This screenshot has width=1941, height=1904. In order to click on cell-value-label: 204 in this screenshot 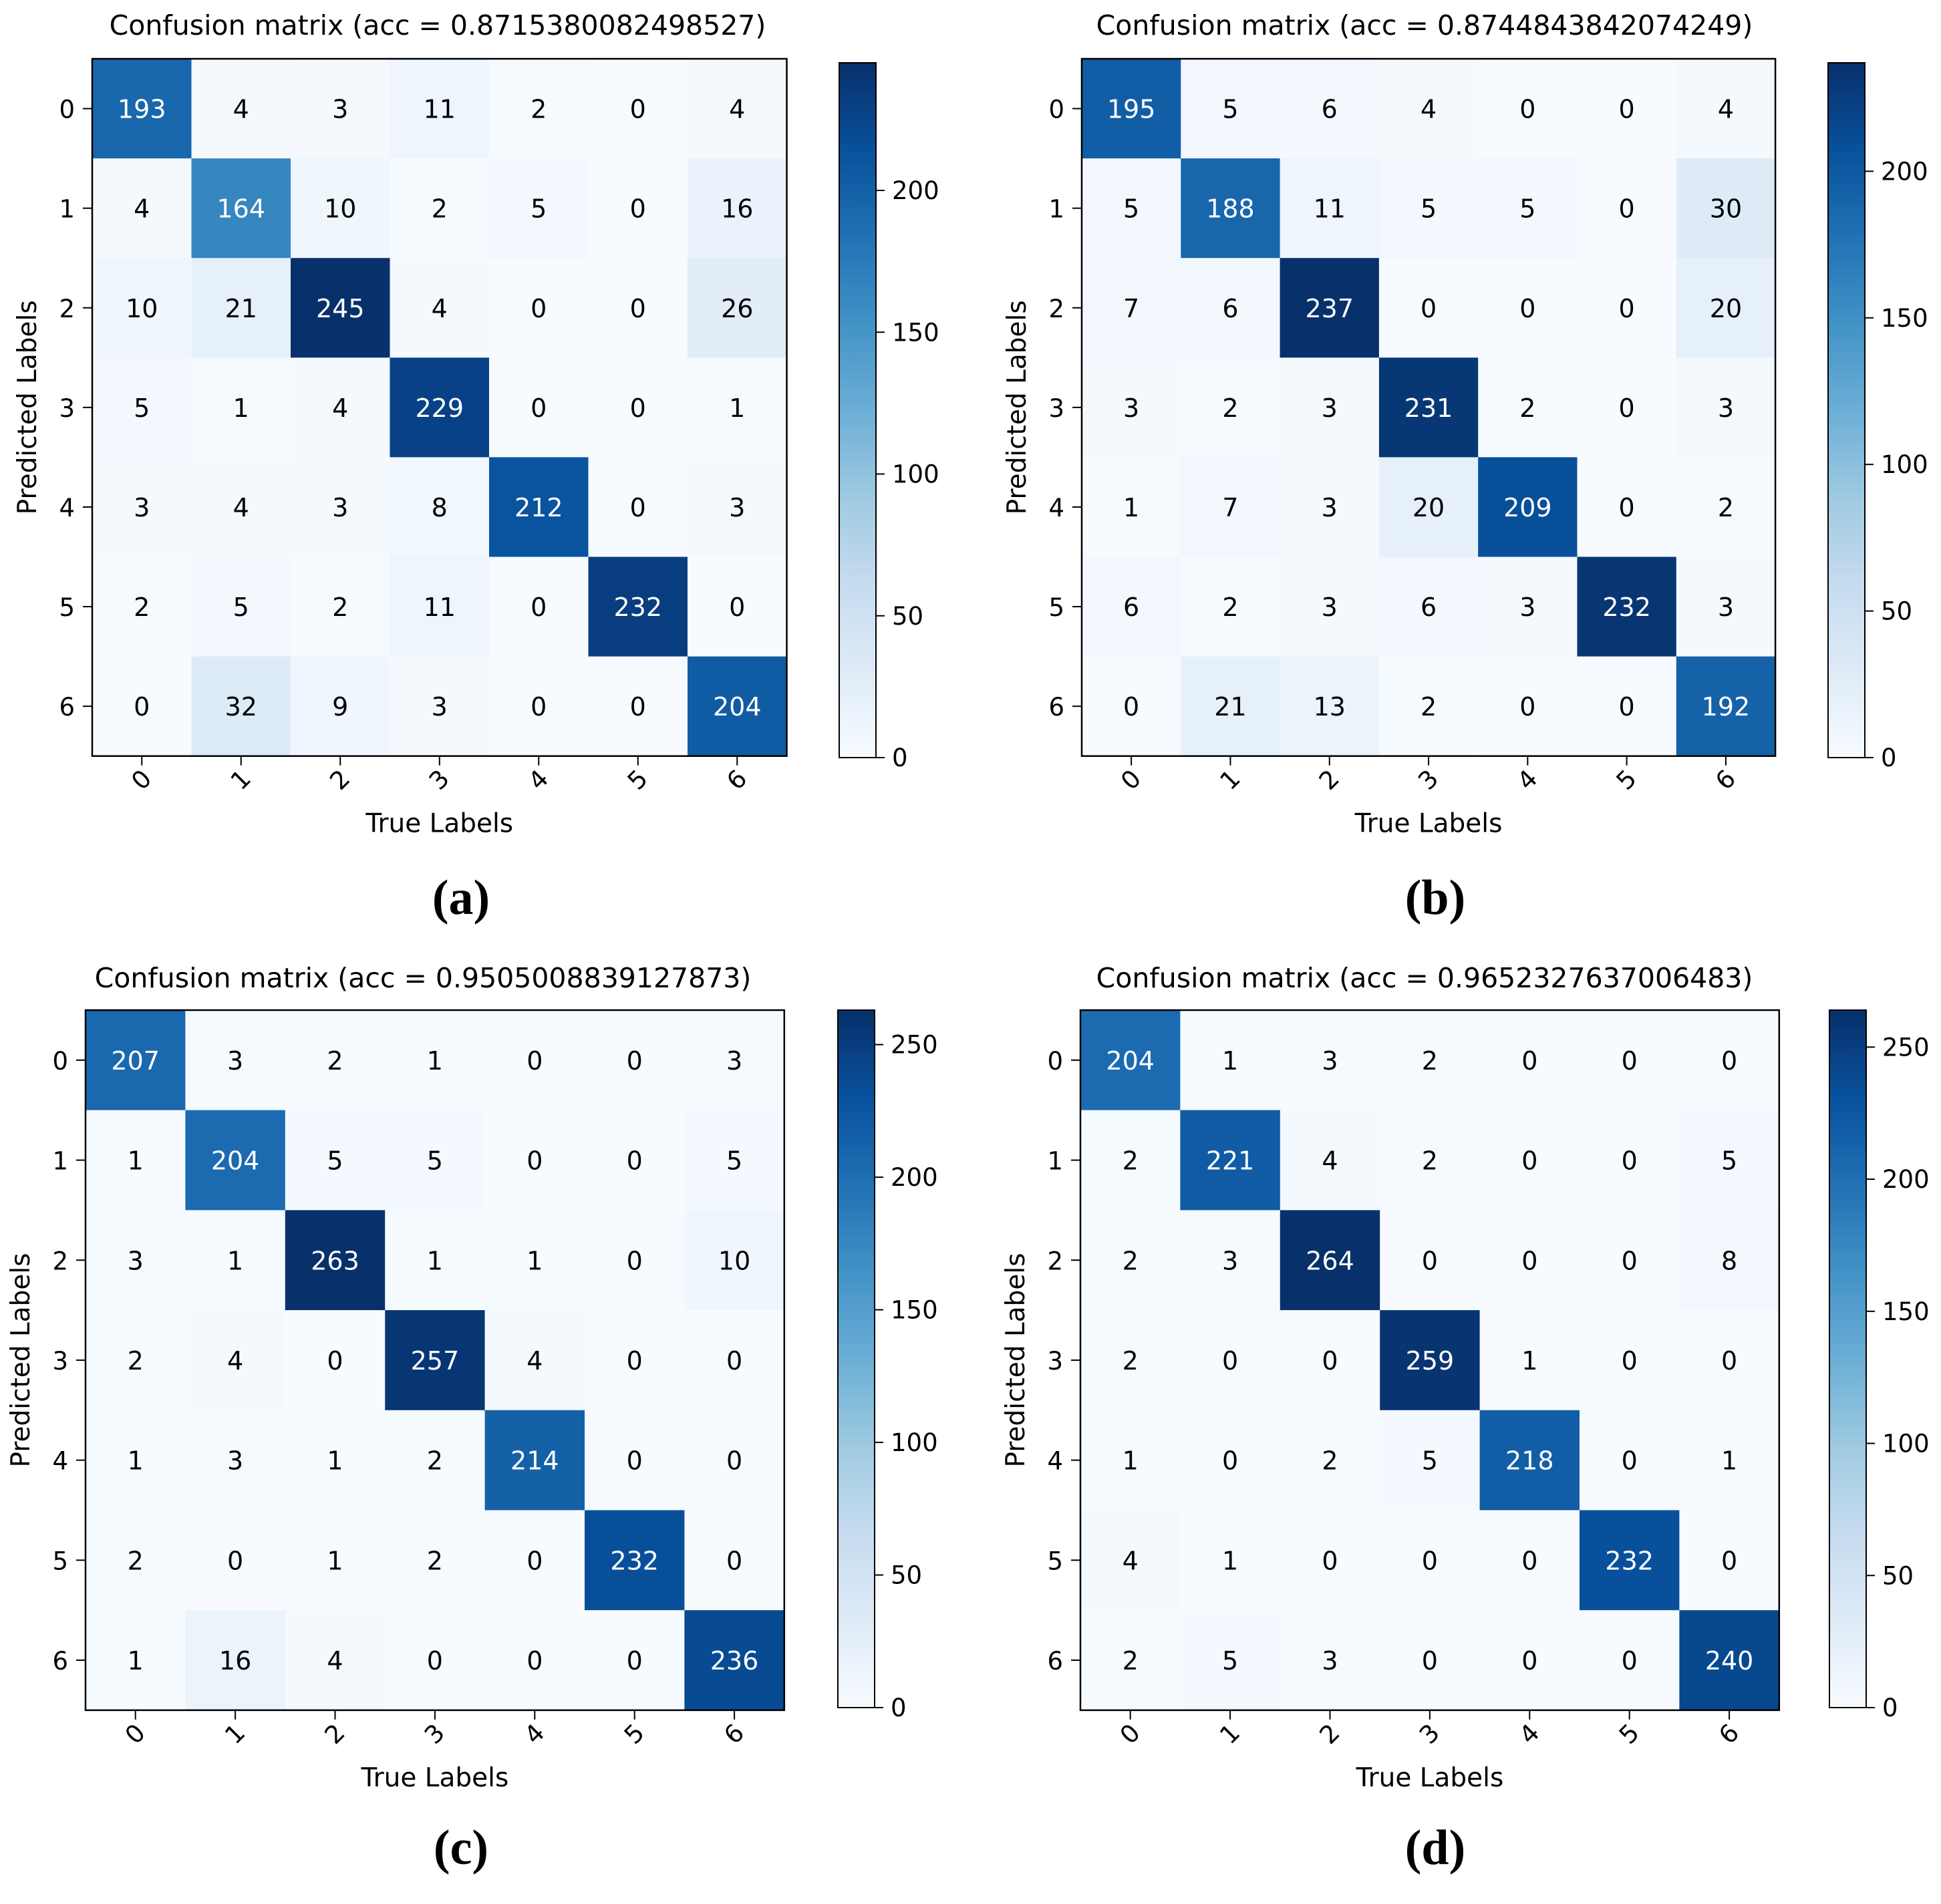, I will do `click(235, 1161)`.